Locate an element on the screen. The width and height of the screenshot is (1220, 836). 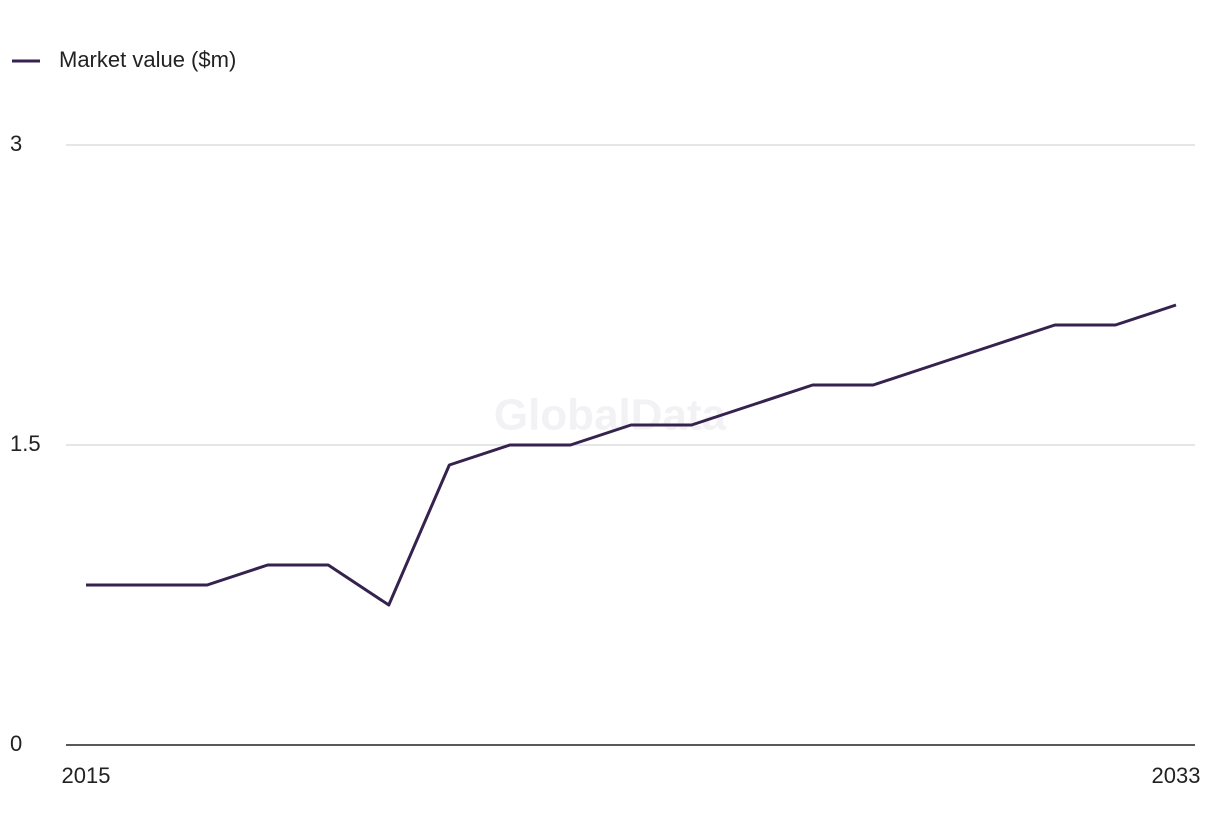
x-tick-label: 2015 is located at coordinates (86, 775).